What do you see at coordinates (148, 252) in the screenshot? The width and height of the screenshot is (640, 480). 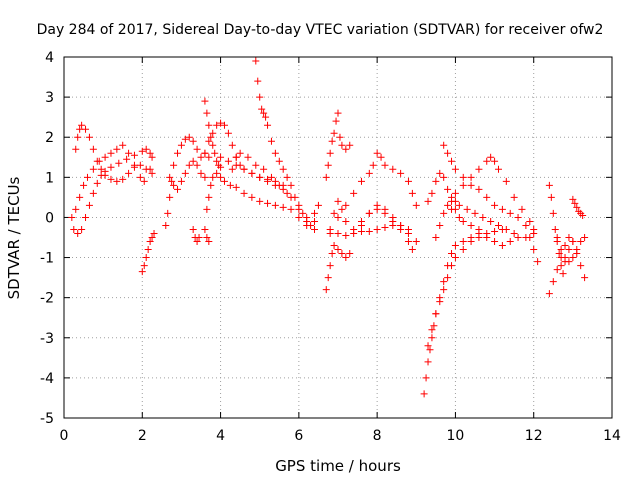 I see `series-arc-d` at bounding box center [148, 252].